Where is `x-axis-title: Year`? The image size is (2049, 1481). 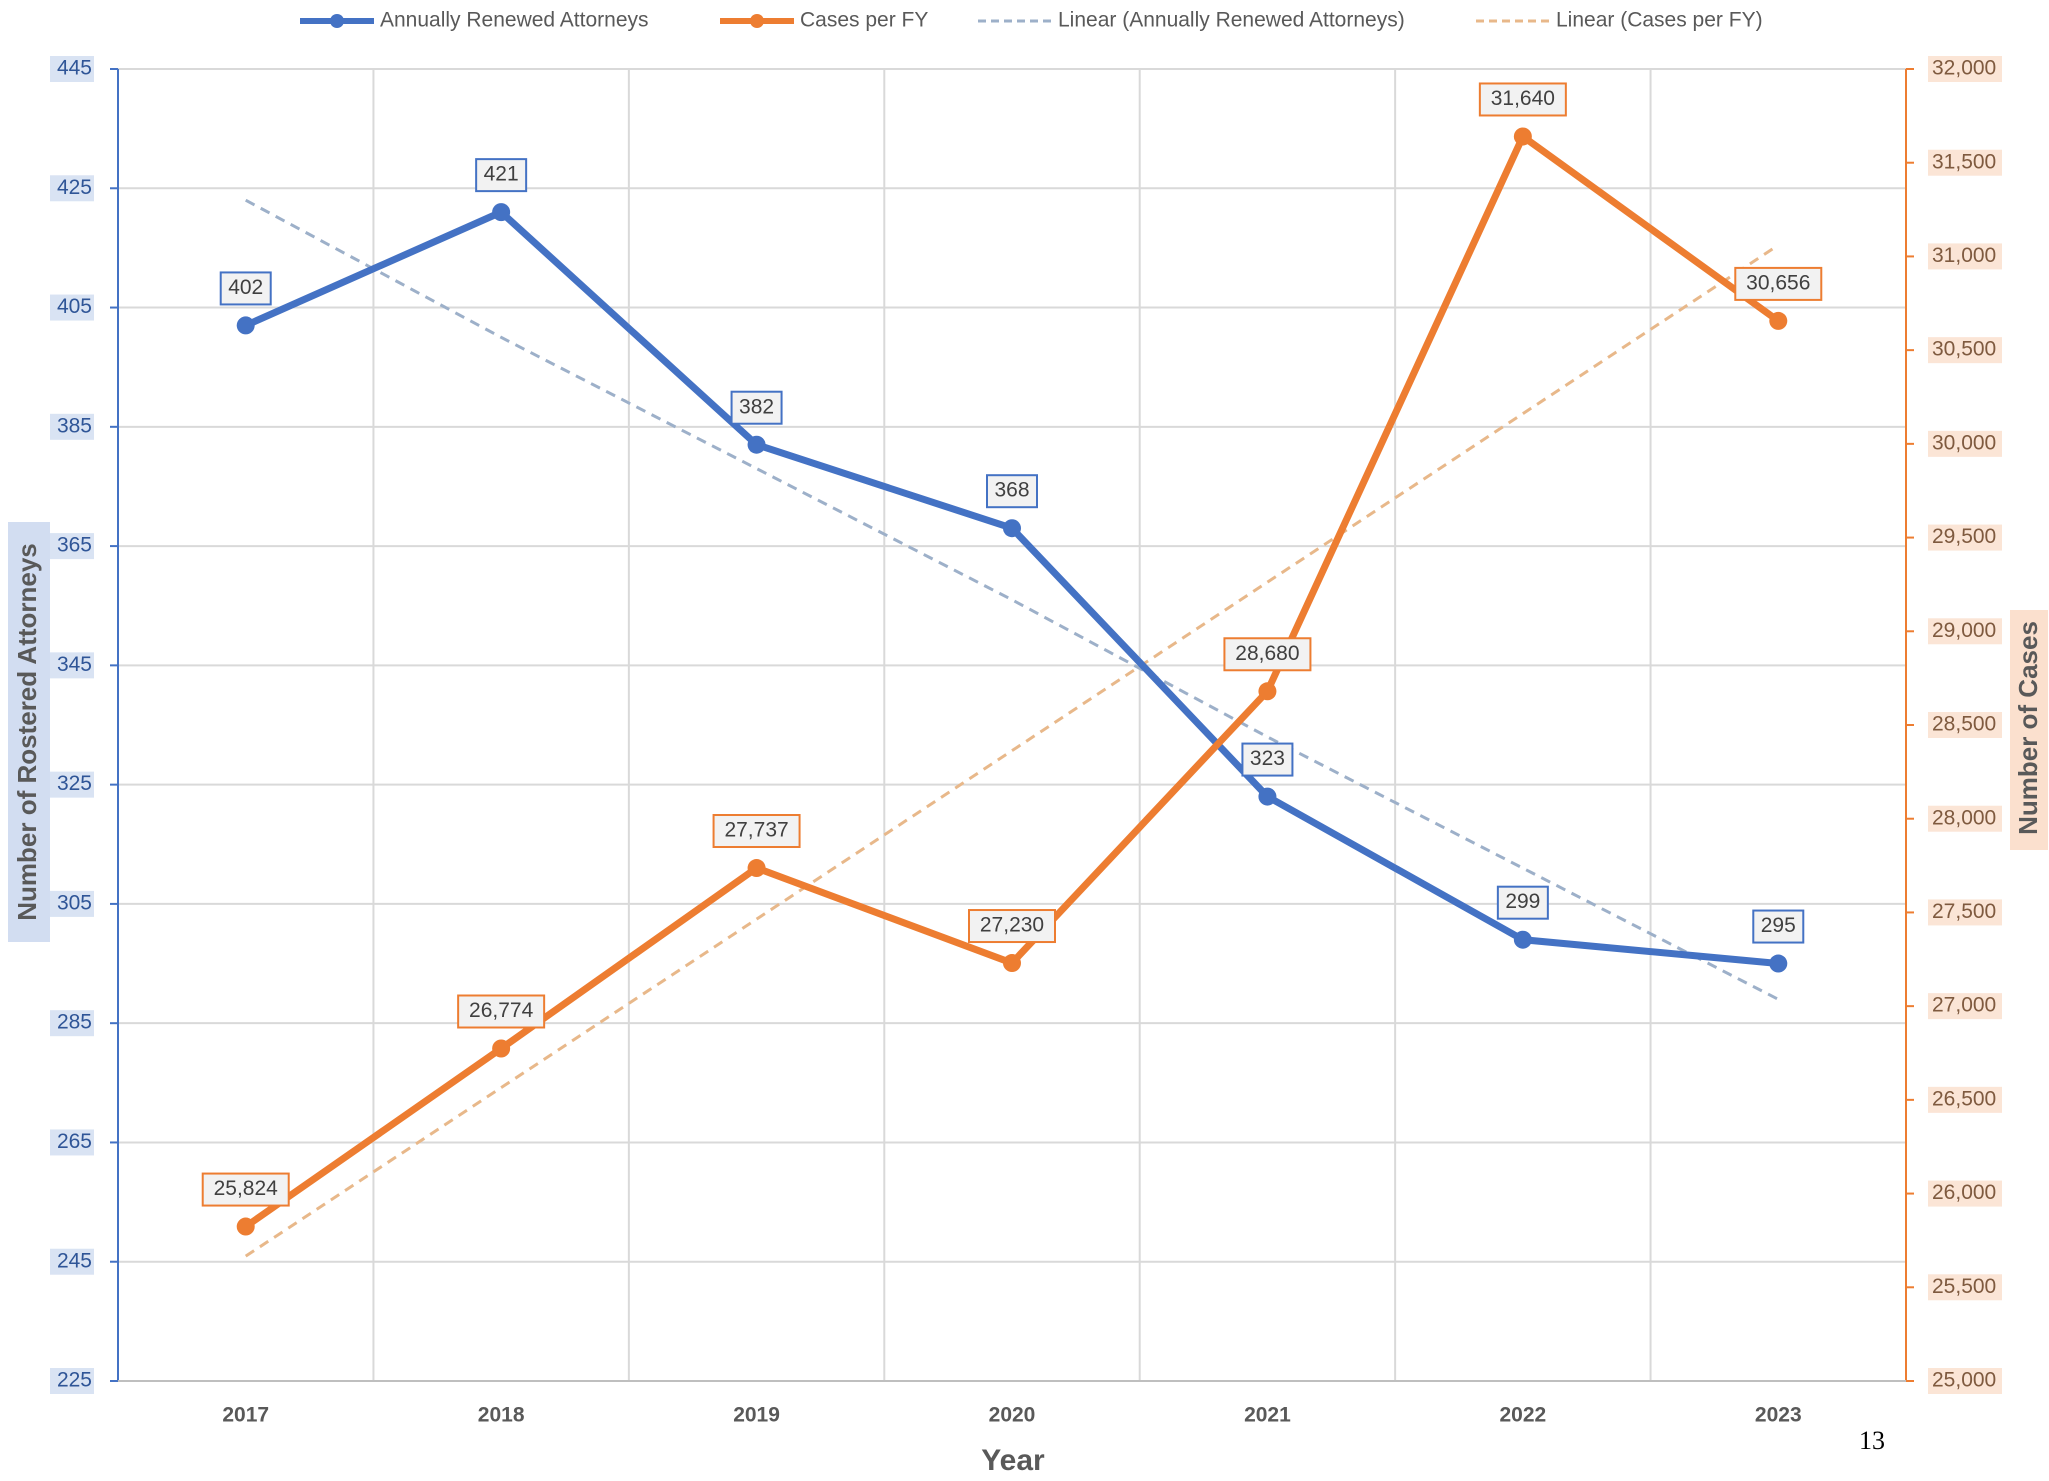
x-axis-title: Year is located at coordinates (1013, 1460).